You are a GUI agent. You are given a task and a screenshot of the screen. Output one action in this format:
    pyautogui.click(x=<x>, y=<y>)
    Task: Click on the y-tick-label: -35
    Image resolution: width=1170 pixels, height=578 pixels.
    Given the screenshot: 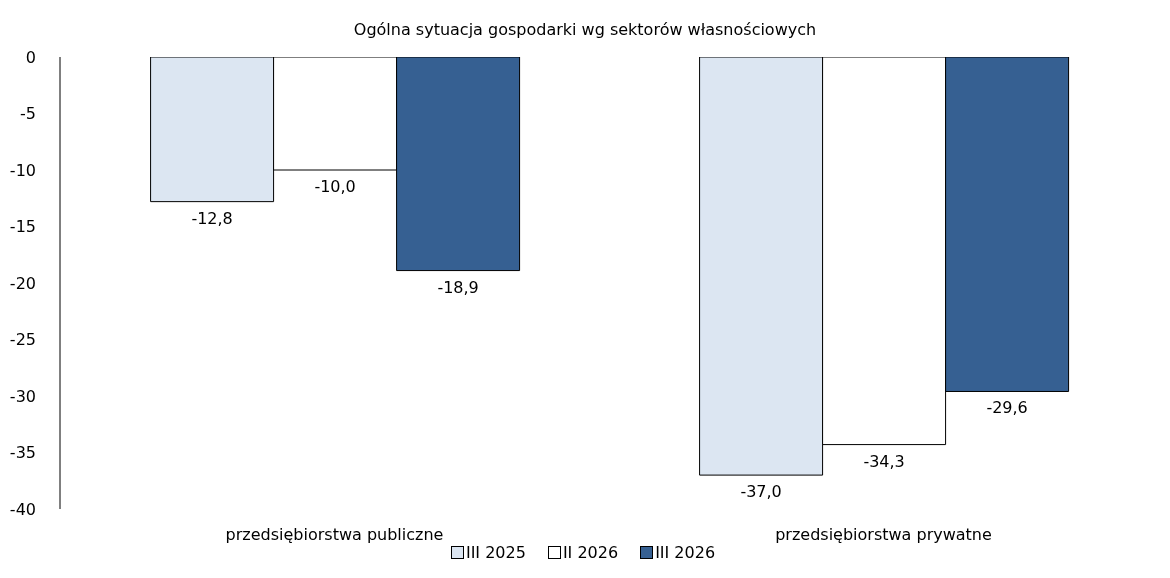 What is the action you would take?
    pyautogui.click(x=22, y=453)
    